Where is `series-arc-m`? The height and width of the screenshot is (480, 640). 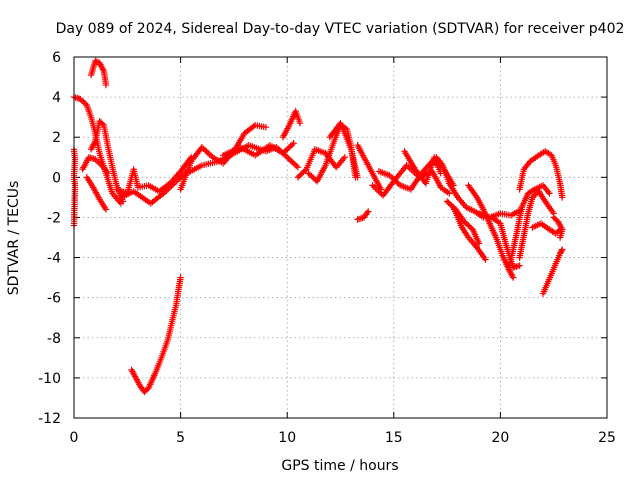 series-arc-m is located at coordinates (291, 124).